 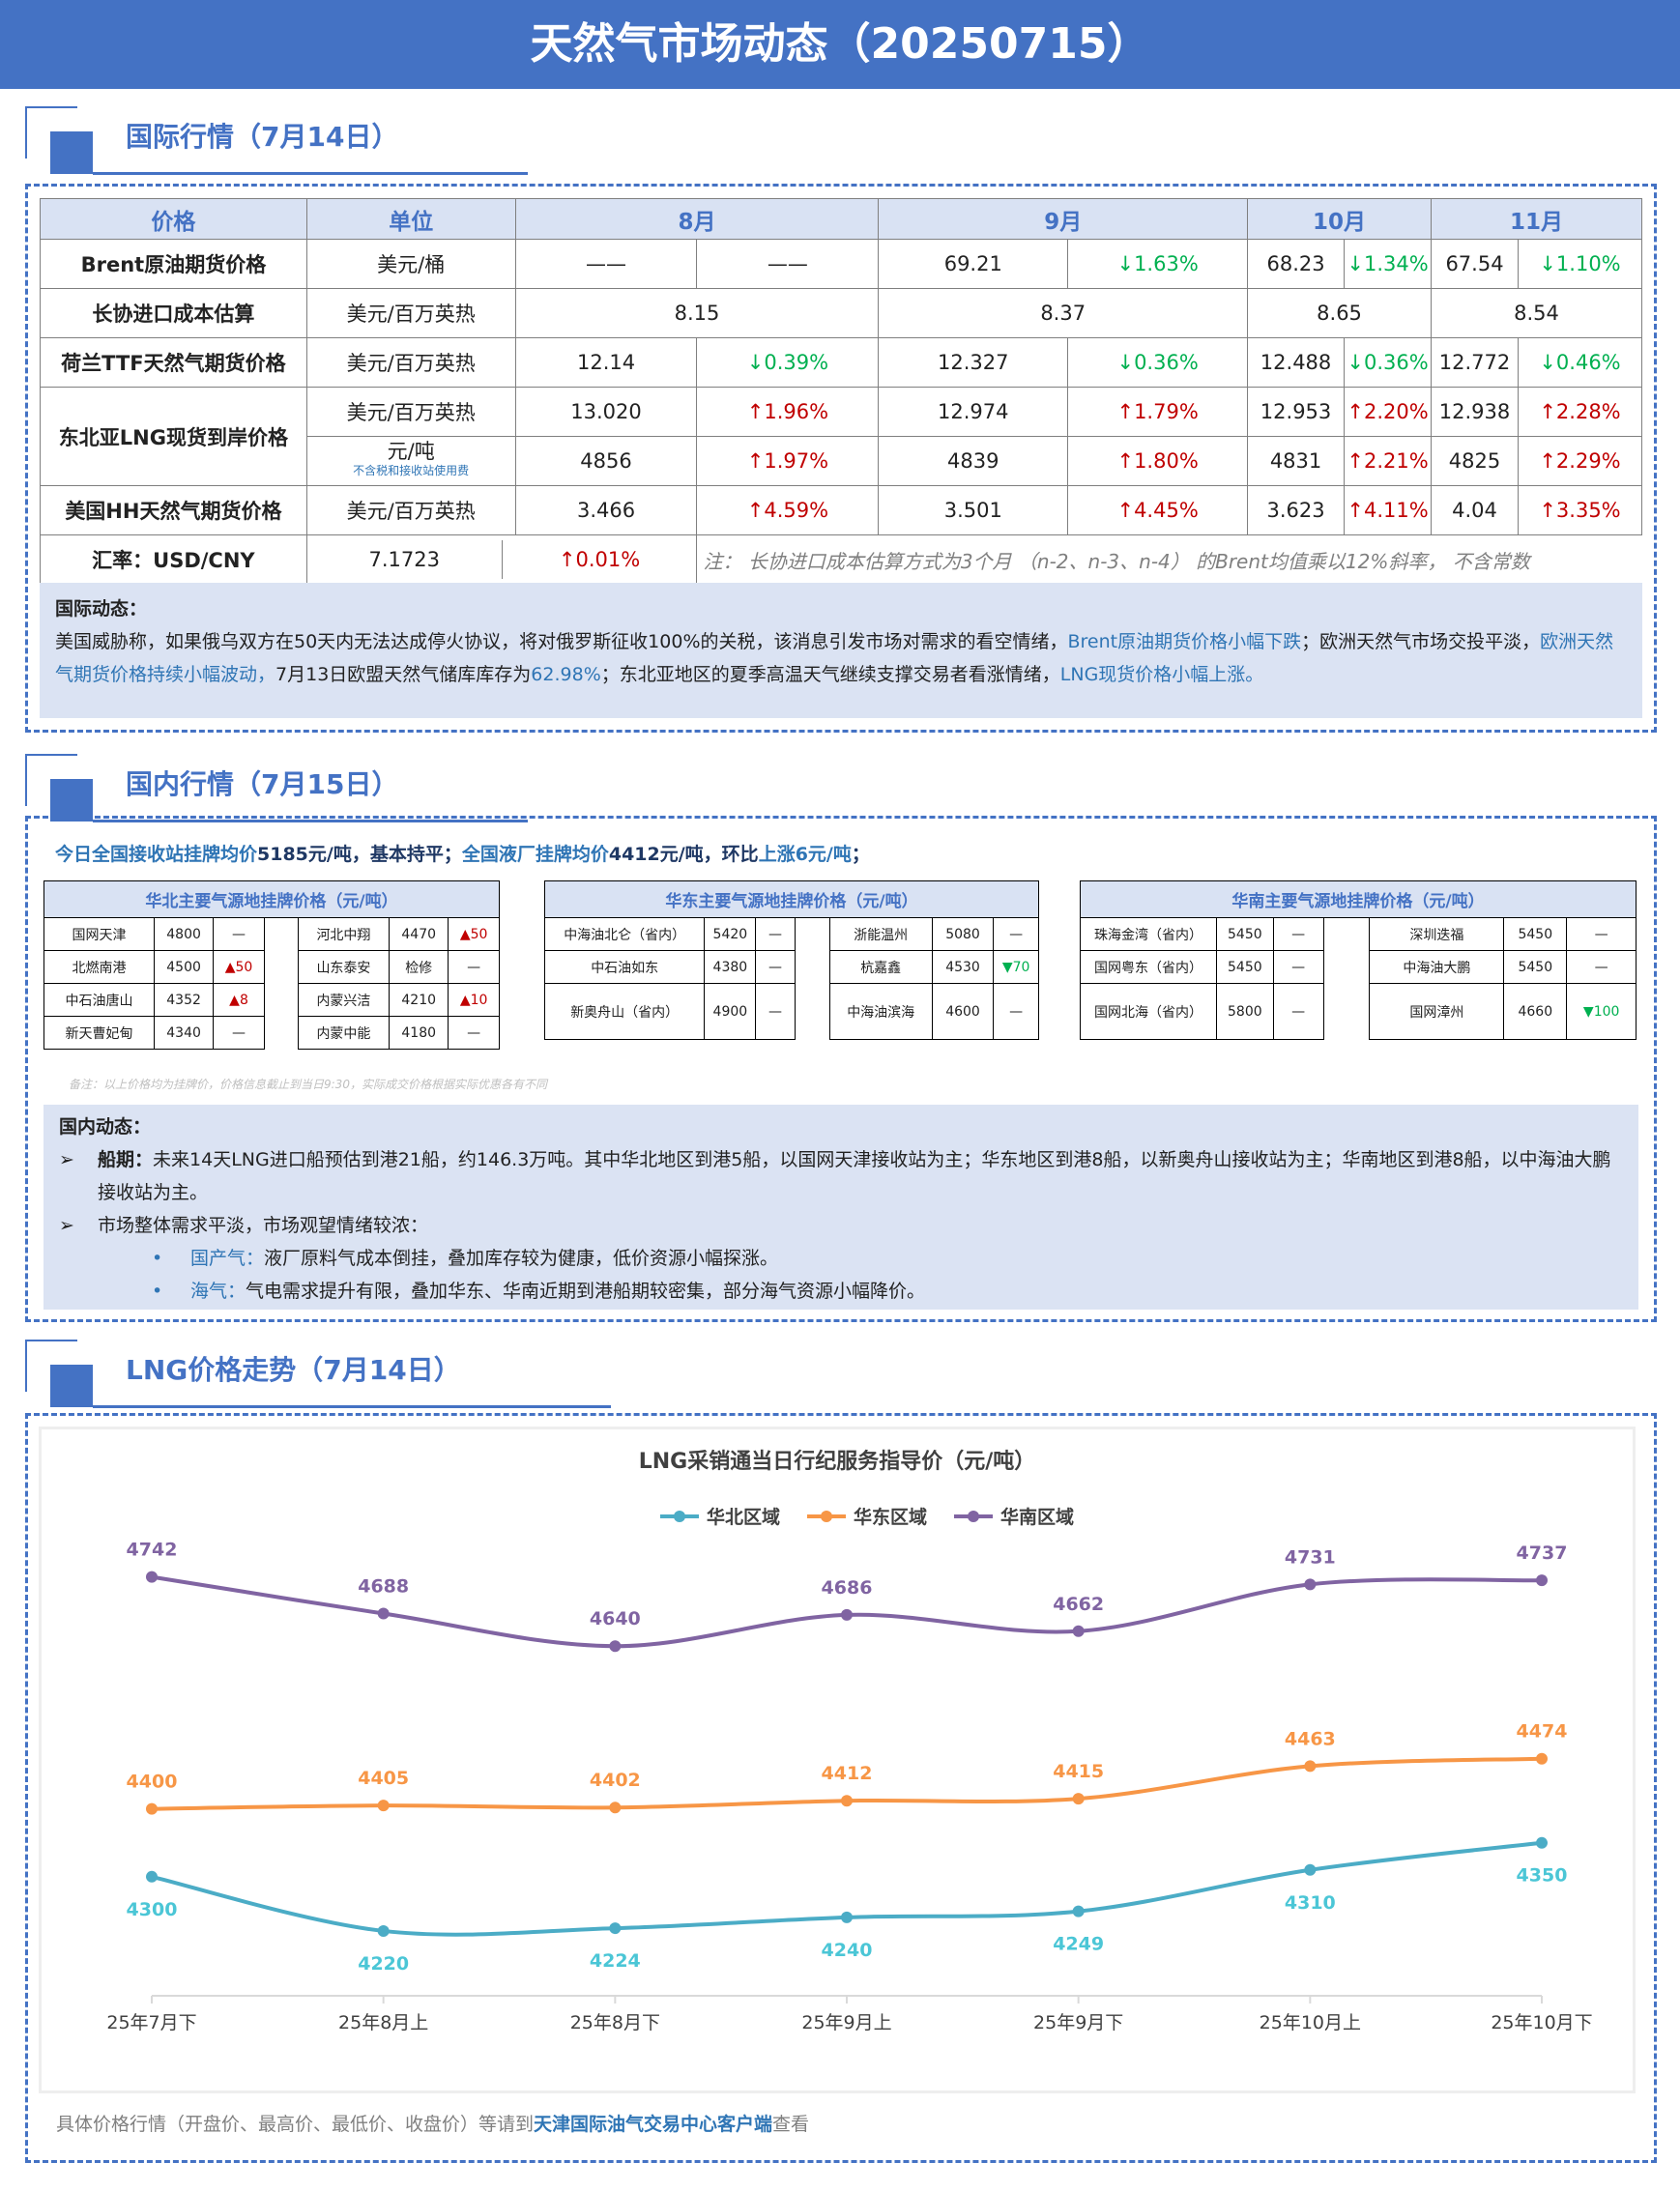 I want to click on col-unit: 单位, so click(x=411, y=219).